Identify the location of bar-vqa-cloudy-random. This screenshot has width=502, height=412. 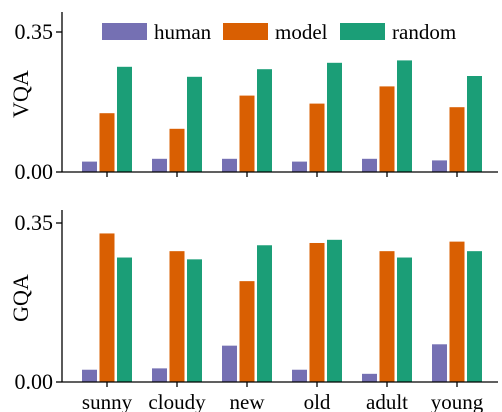
(194, 124).